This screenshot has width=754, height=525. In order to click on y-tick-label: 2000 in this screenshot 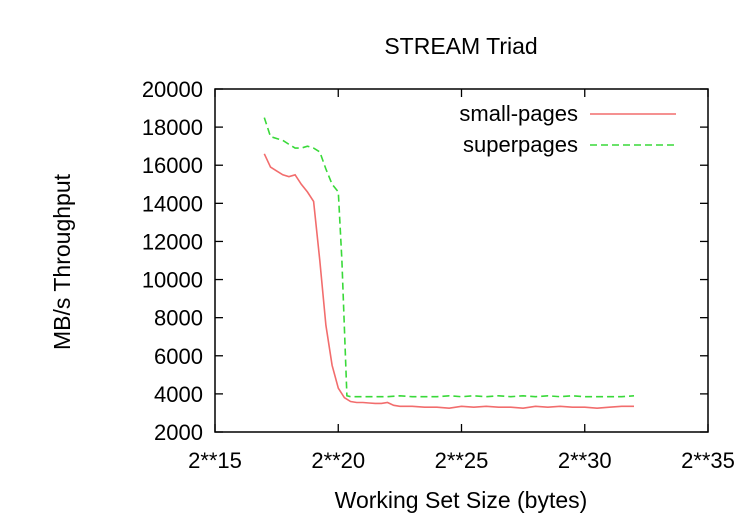, I will do `click(178, 432)`.